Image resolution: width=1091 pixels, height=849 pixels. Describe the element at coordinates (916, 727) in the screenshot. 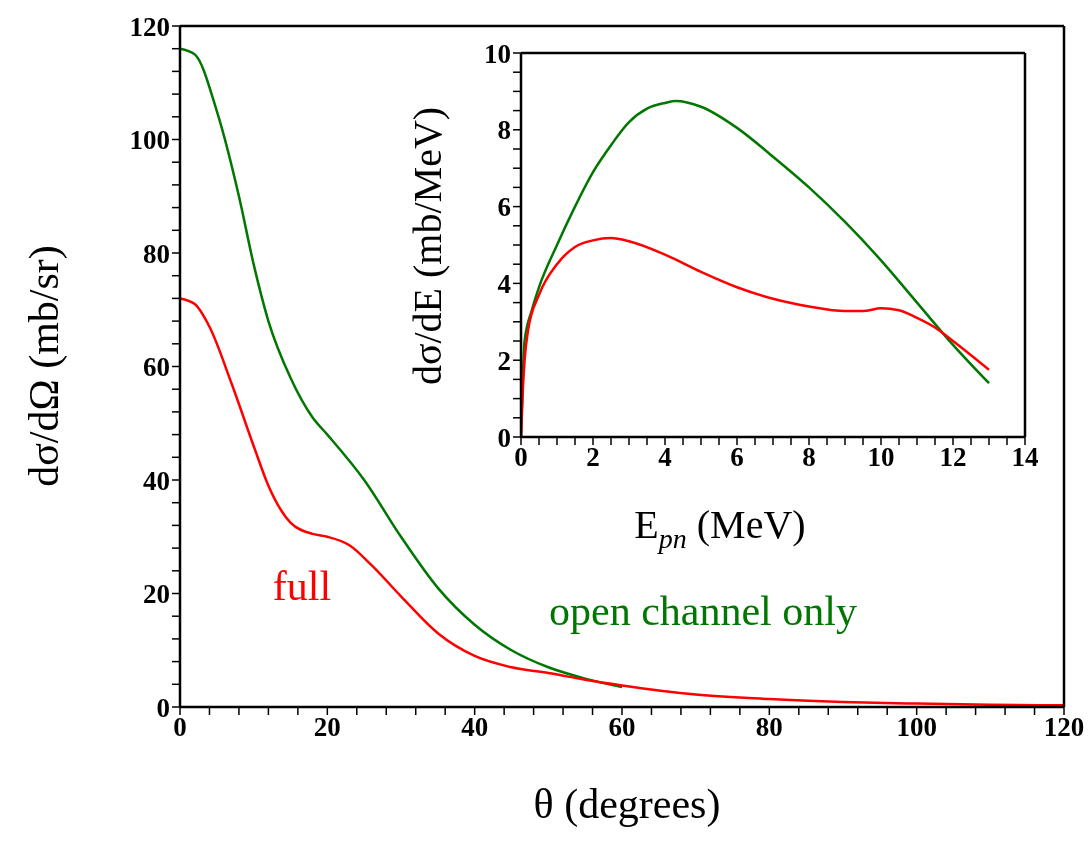

I see `x-tick-label: 100` at that location.